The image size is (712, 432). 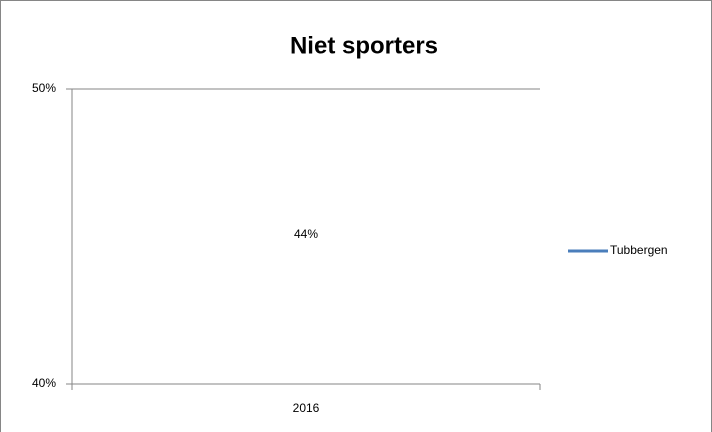 What do you see at coordinates (44, 383) in the screenshot?
I see `y-tick-label: 40%` at bounding box center [44, 383].